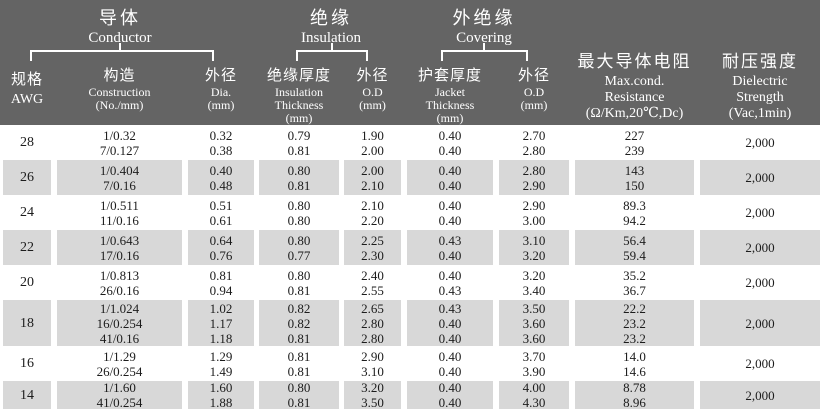  I want to click on cell-ins-thickness: 0.80 0.77, so click(299, 247).